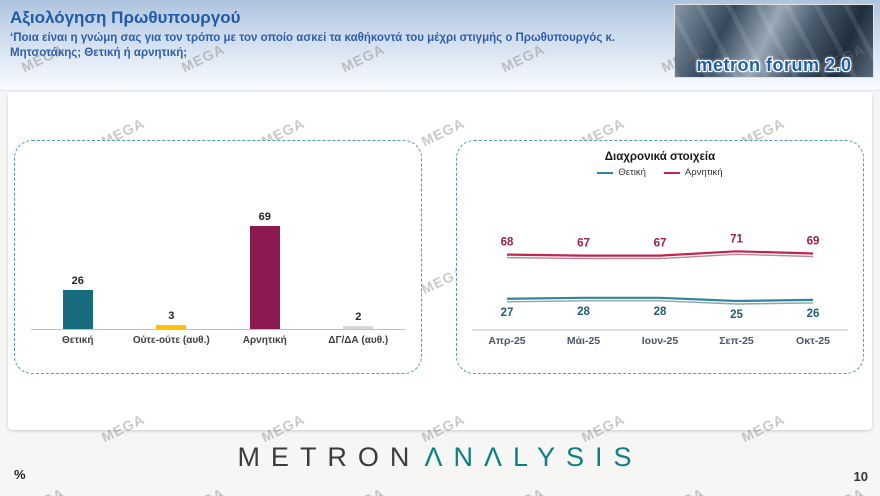 The image size is (880, 496). Describe the element at coordinates (813, 314) in the screenshot. I see `data-point-label: 26` at that location.